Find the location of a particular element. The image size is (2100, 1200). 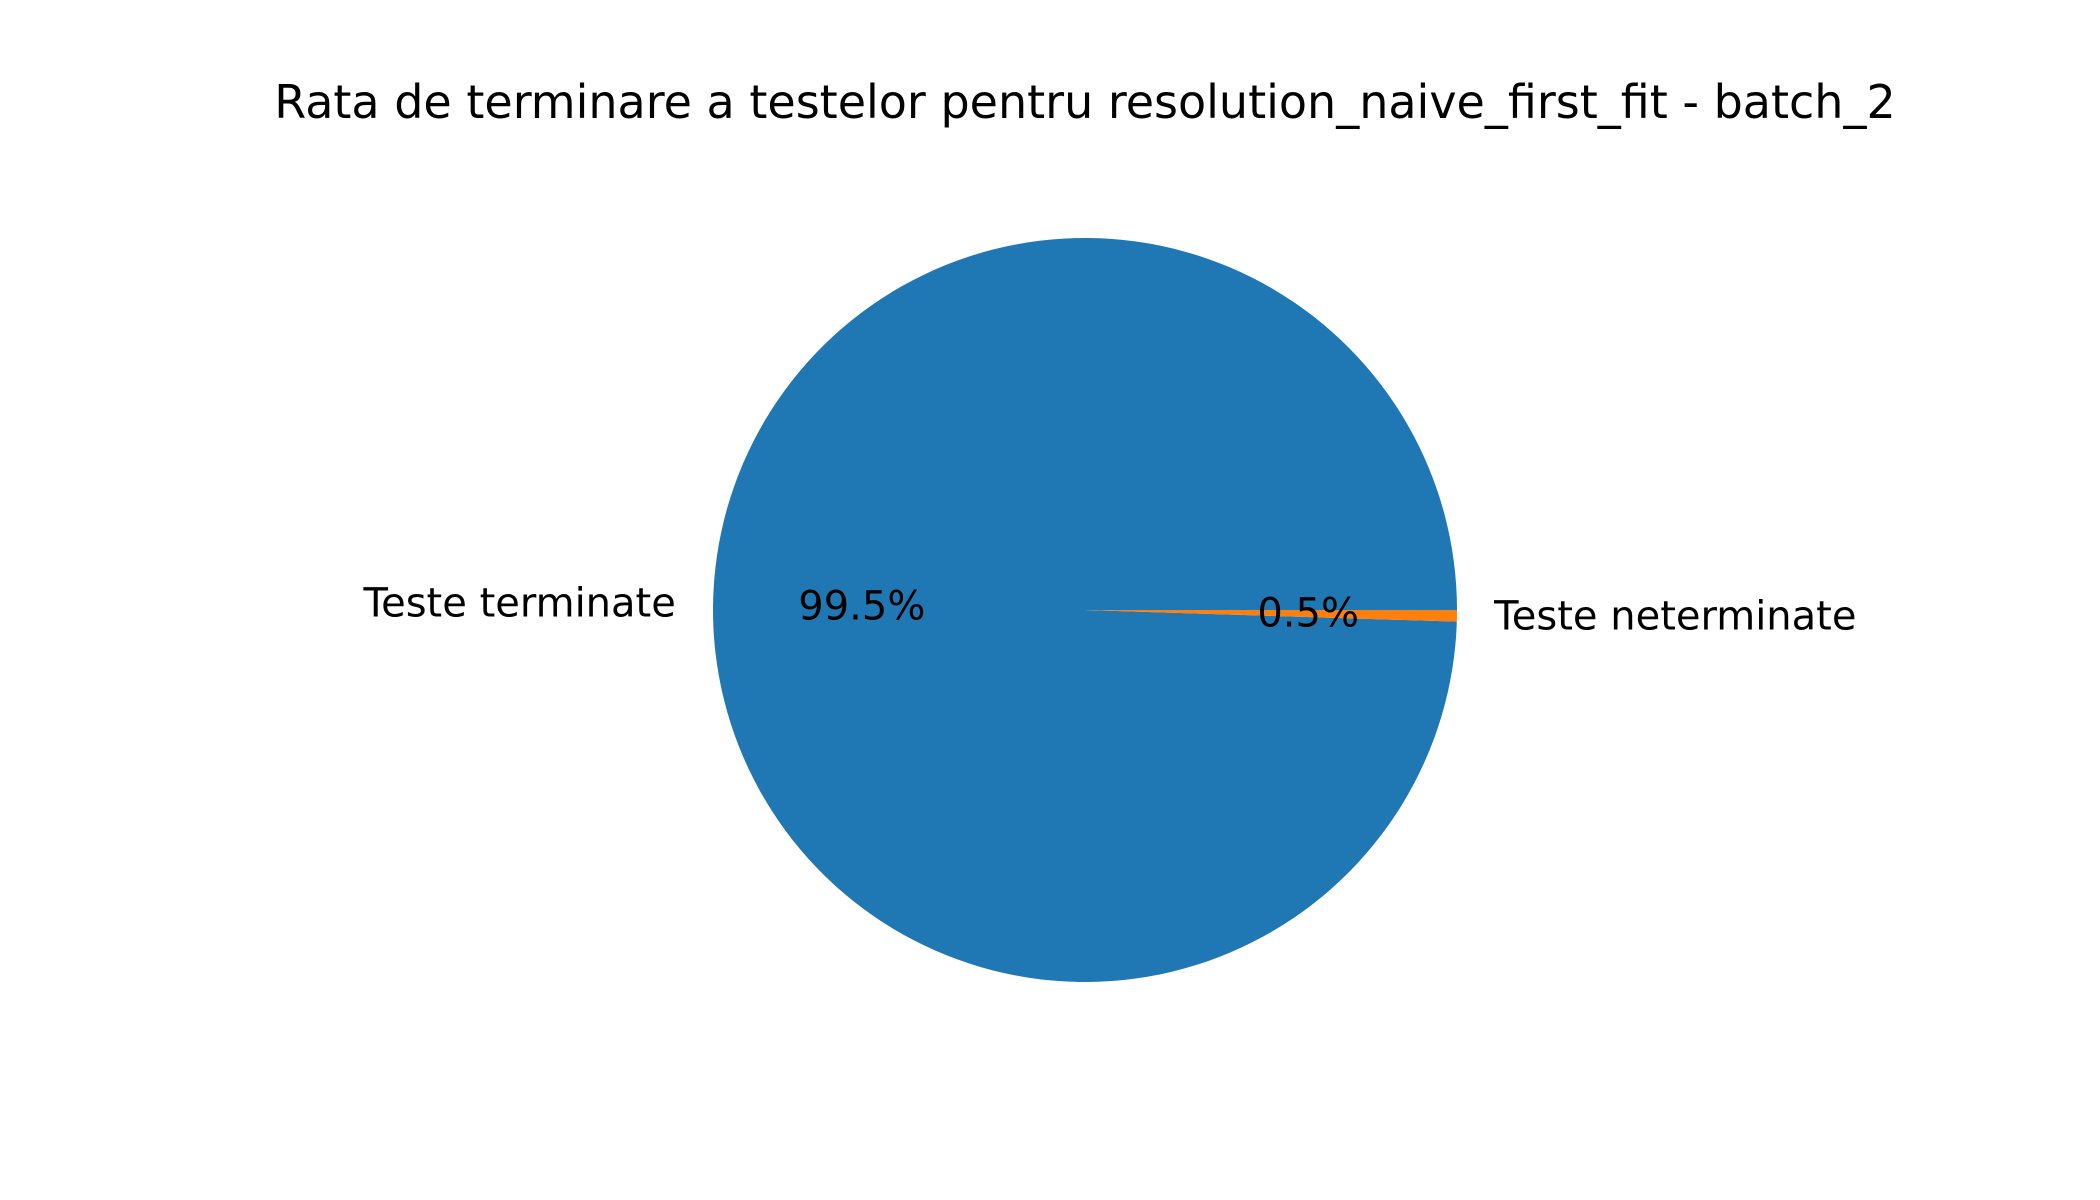

slice-percent-label-2: 0.5% is located at coordinates (1308, 614).